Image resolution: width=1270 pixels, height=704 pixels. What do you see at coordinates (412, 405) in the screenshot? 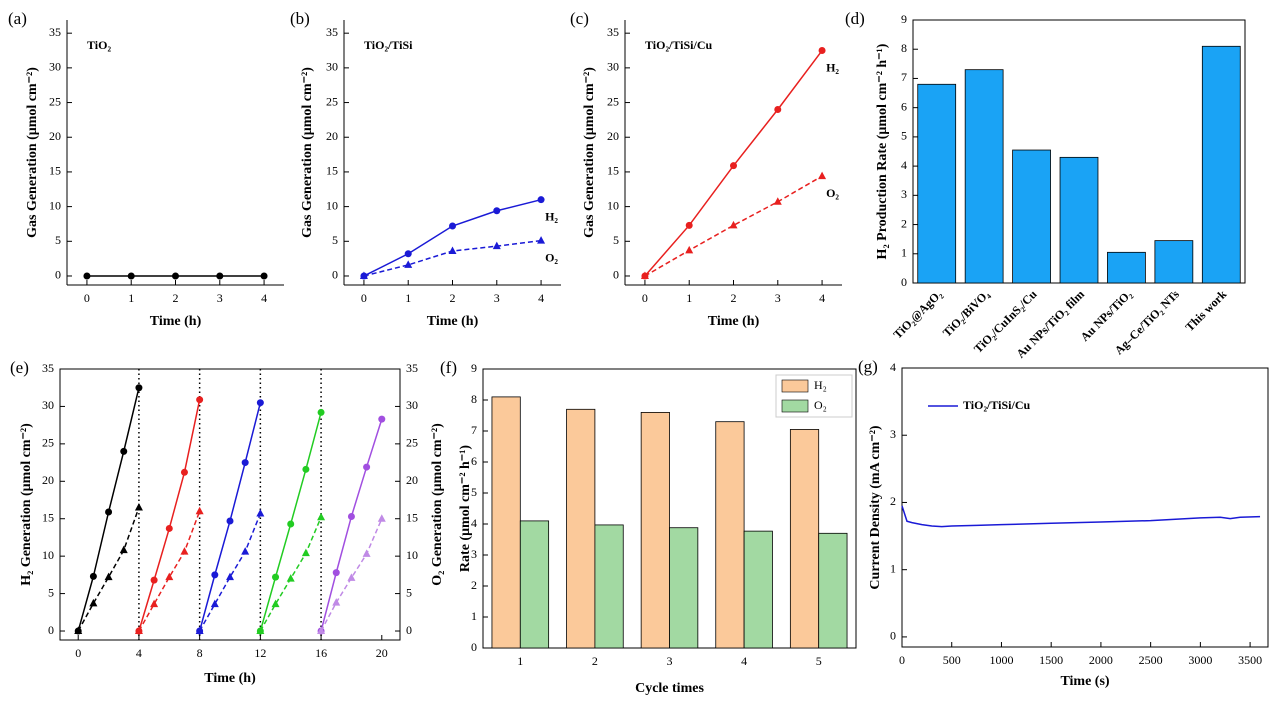
I see `y2-tick-label: 30` at bounding box center [412, 405].